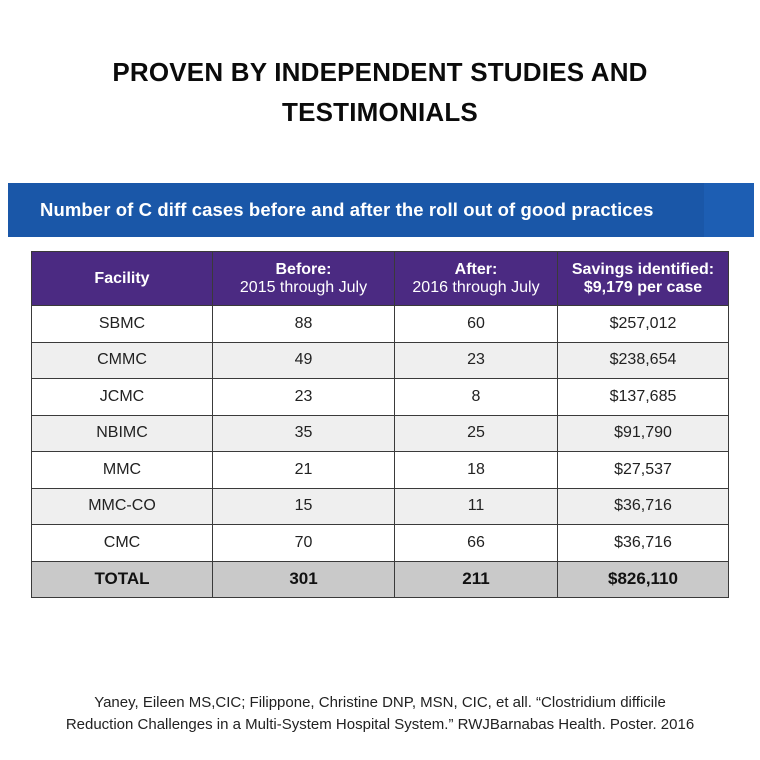 The image size is (760, 760). I want to click on cell-before: 21, so click(303, 470).